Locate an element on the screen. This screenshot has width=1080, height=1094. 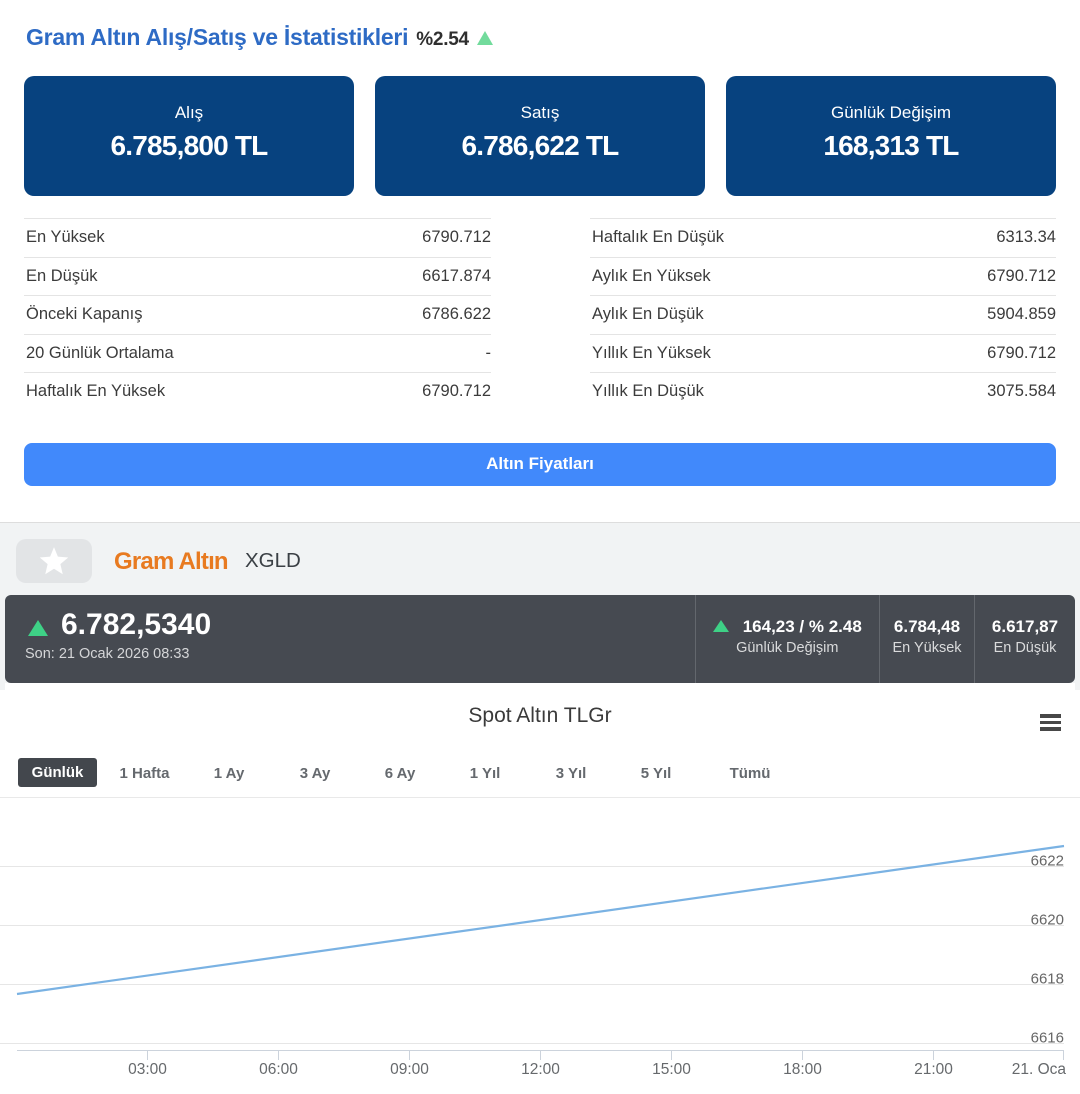
svg-text: 12:00 is located at coordinates (540, 1069).